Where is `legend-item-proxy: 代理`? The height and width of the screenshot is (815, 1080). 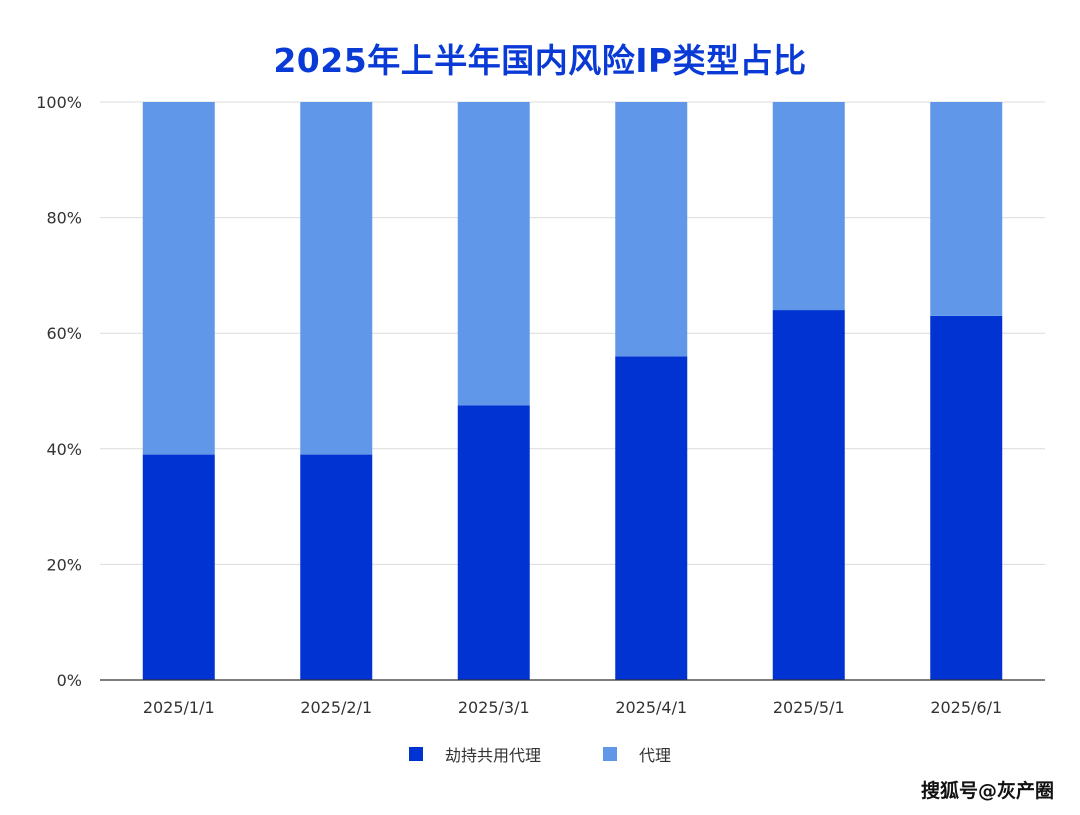
legend-item-proxy: 代理 is located at coordinates (637, 754).